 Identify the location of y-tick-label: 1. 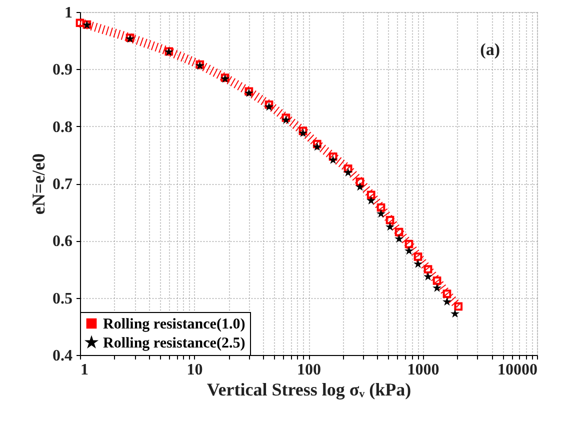
(68, 13).